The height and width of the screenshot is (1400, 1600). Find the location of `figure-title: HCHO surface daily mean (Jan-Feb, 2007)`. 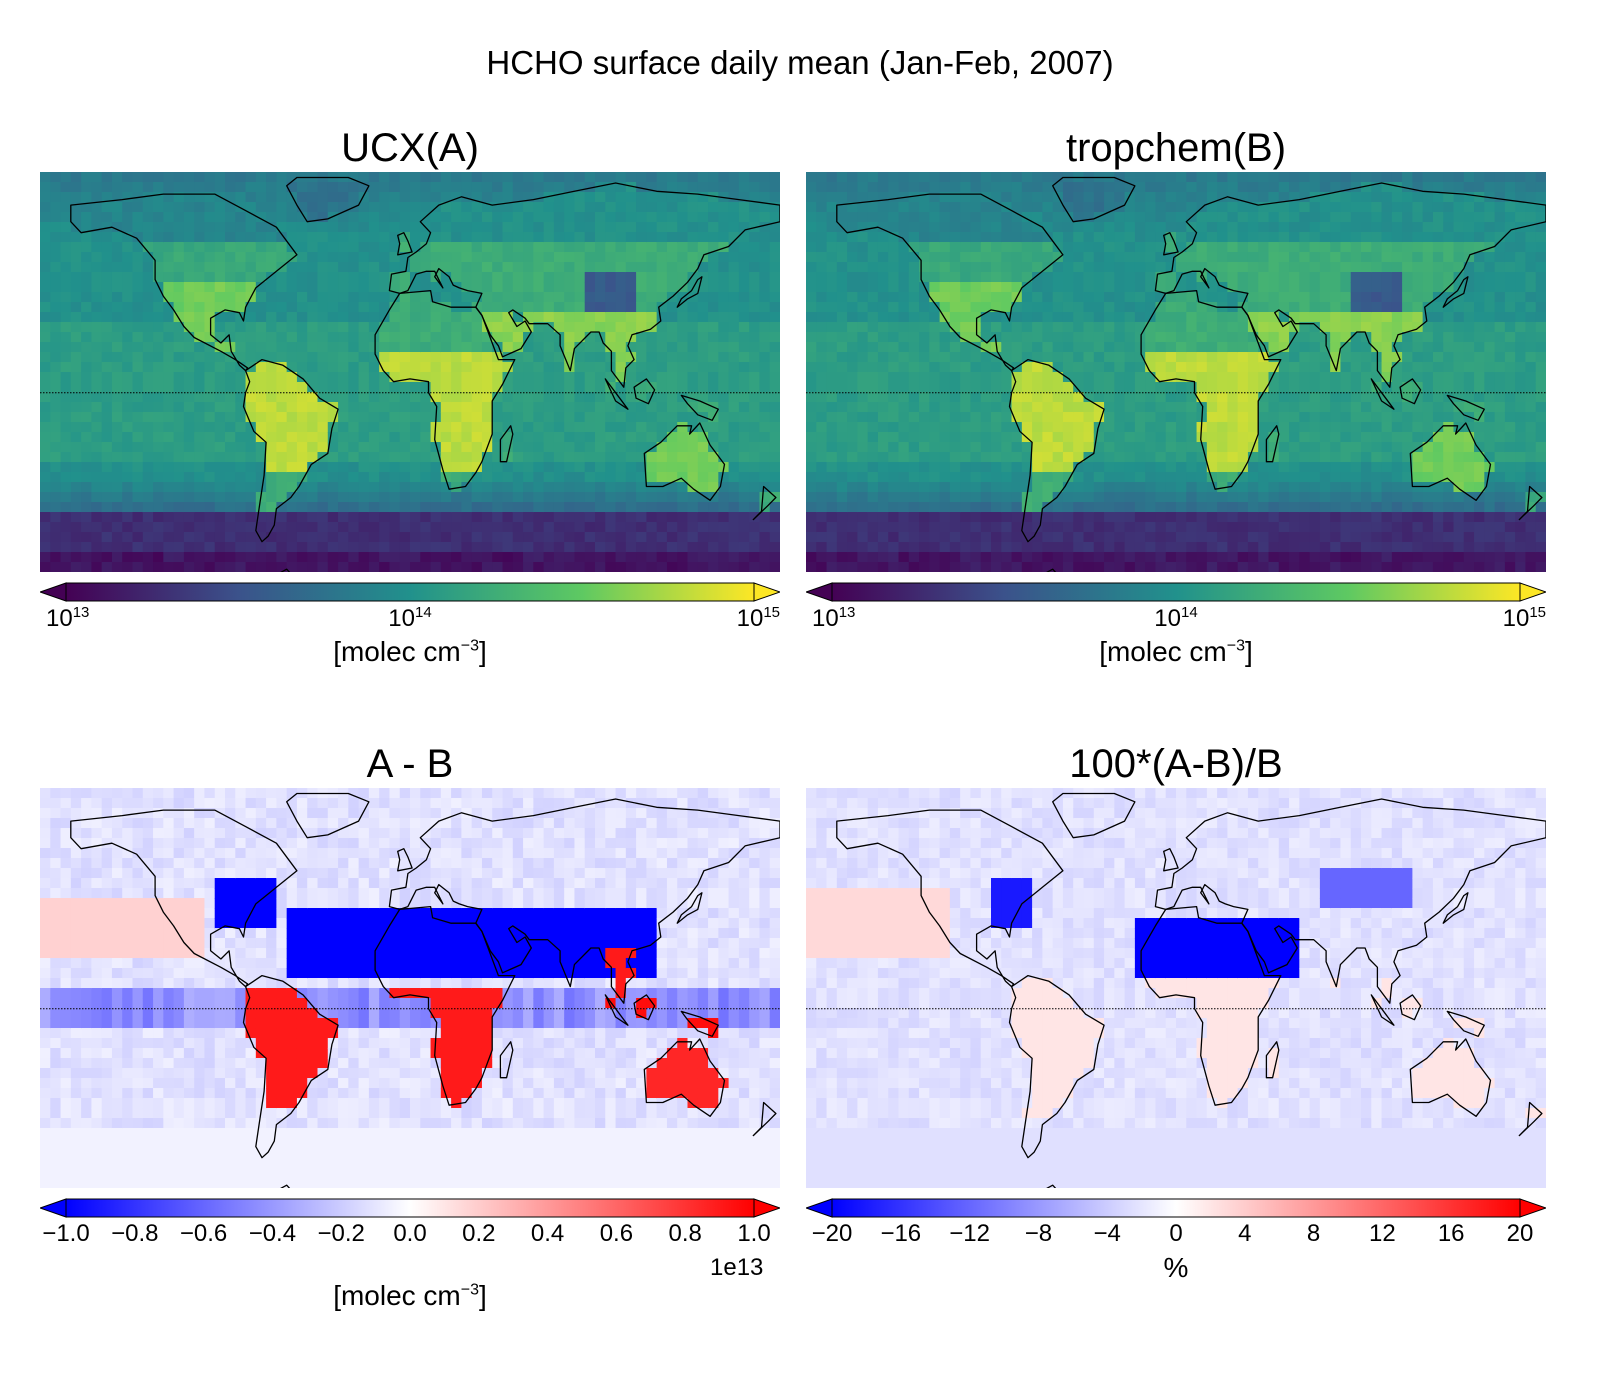

figure-title: HCHO surface daily mean (Jan-Feb, 2007) is located at coordinates (800, 62).